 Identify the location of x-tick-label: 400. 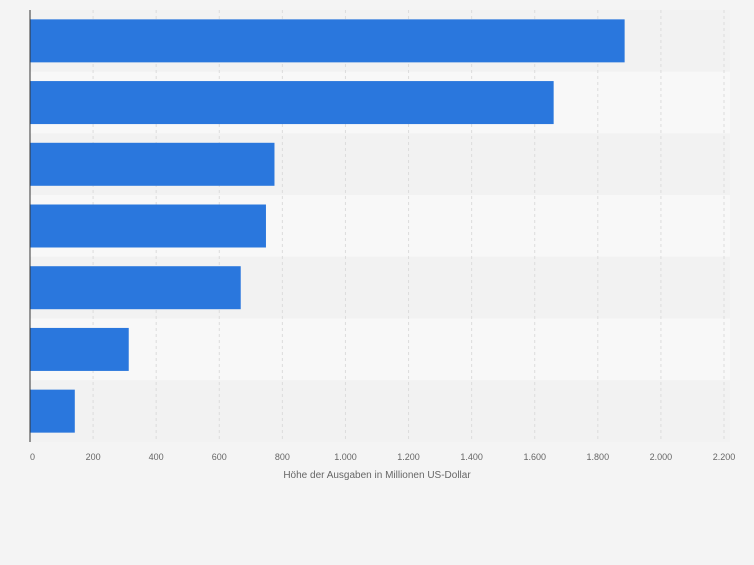
(156, 457).